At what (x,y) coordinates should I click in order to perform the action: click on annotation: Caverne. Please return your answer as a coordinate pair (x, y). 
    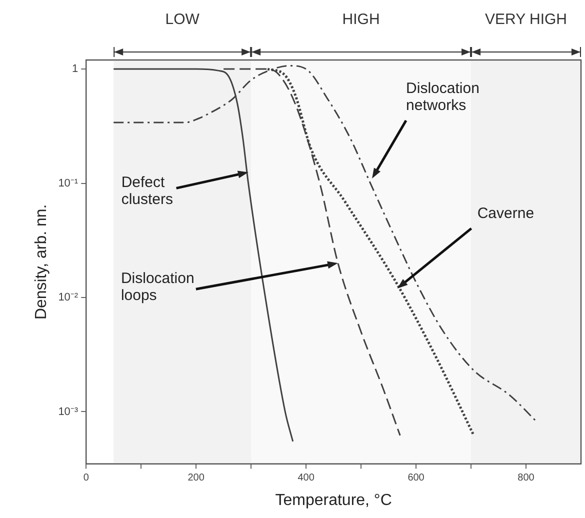
    Looking at the image, I should click on (505, 213).